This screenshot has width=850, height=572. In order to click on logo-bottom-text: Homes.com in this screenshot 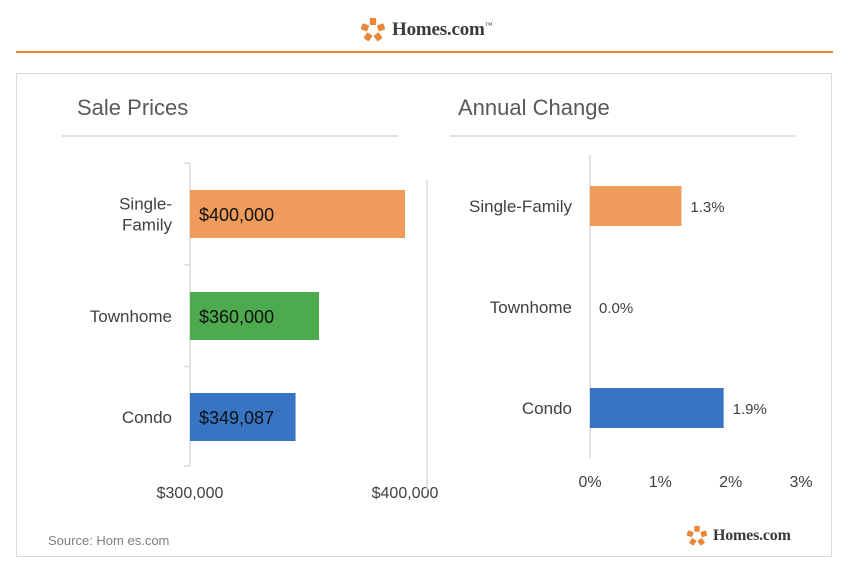, I will do `click(752, 535)`.